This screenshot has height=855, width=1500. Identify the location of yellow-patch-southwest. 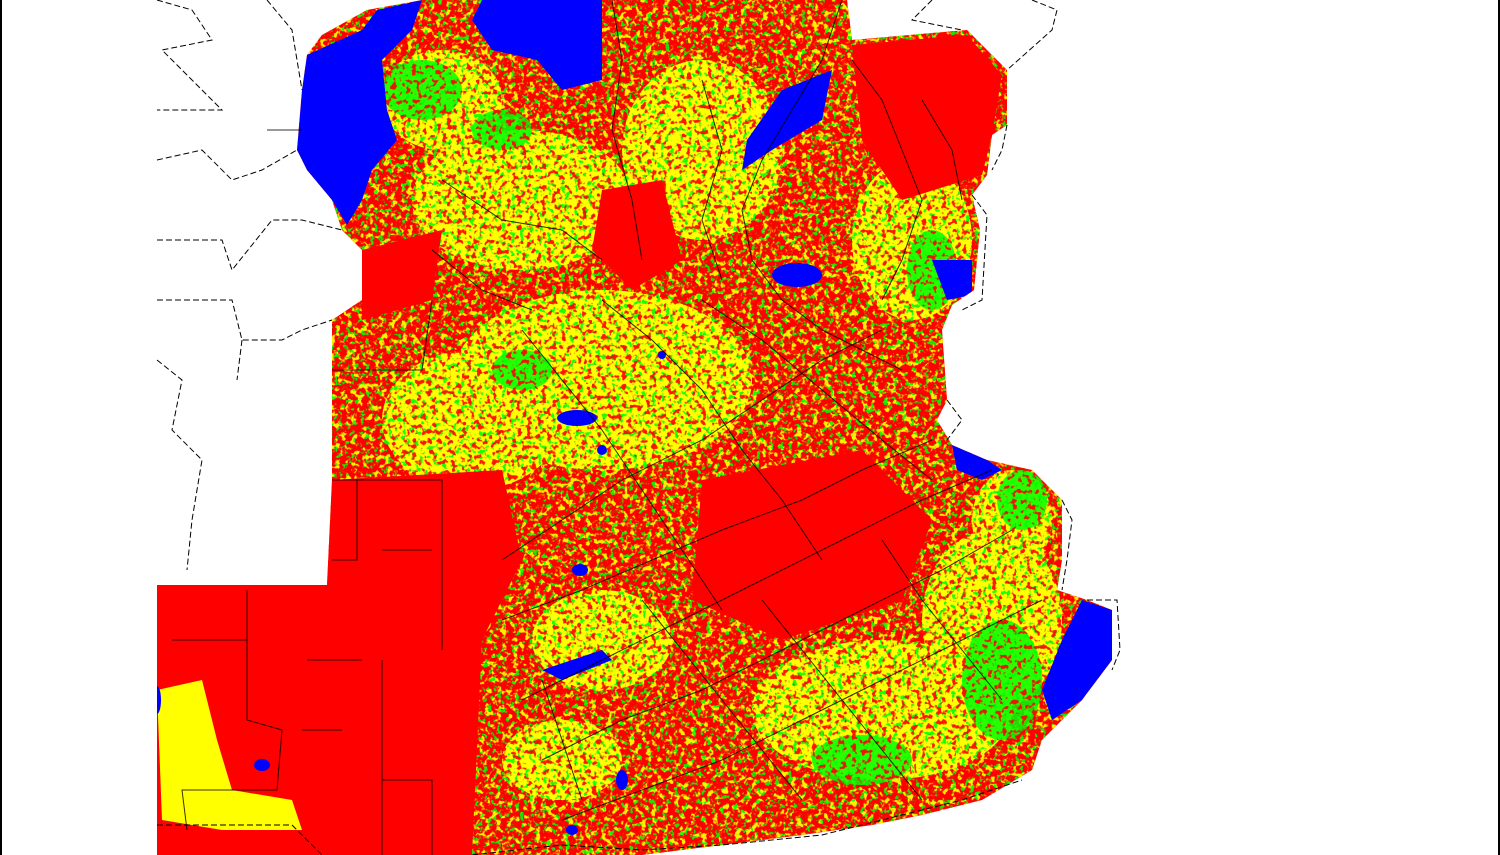
(229, 755).